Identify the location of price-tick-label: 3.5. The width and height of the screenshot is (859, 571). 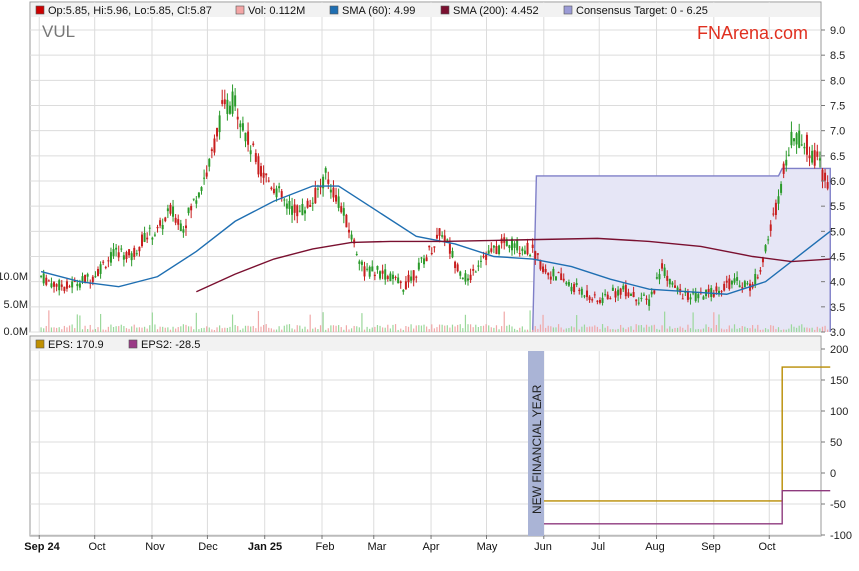
(837, 308).